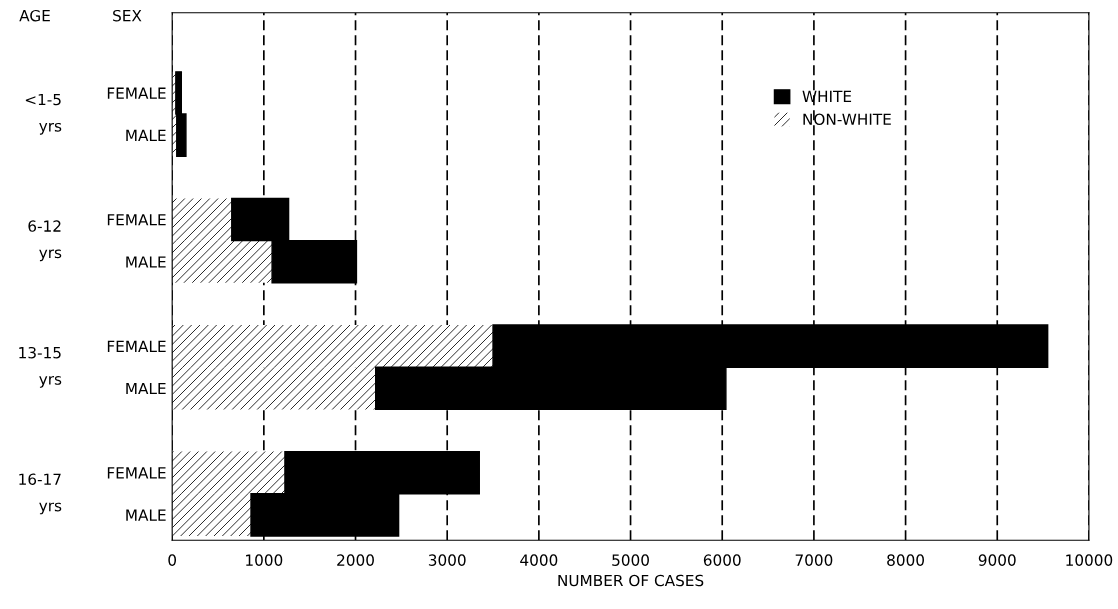 The width and height of the screenshot is (1118, 609). I want to click on x-tick-label: 1000, so click(264, 560).